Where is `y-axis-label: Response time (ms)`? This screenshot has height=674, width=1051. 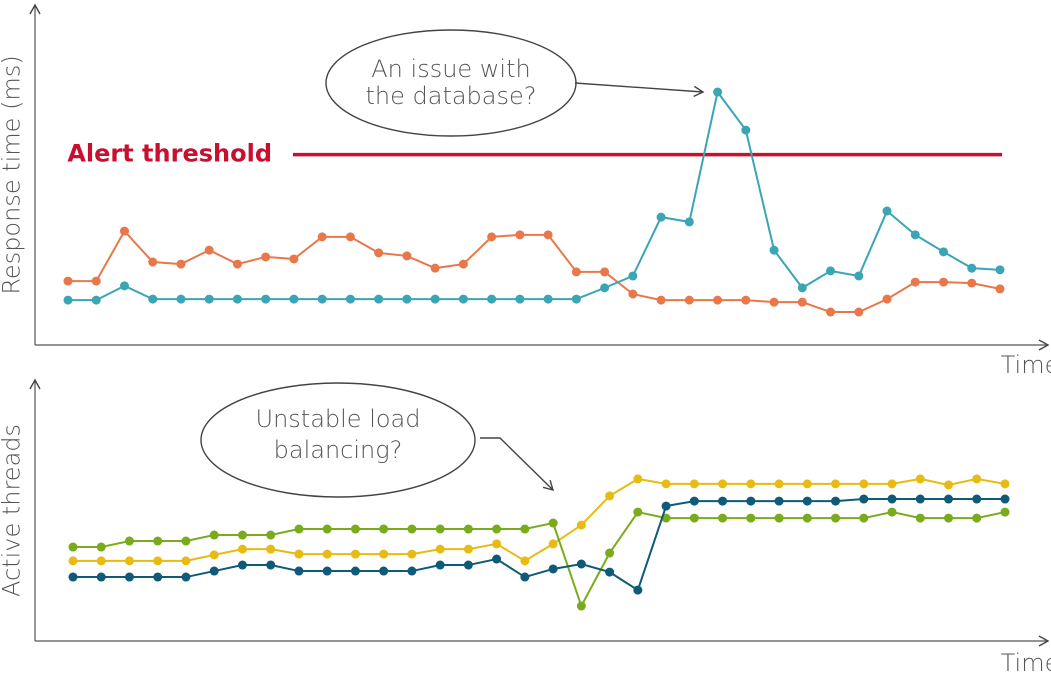 y-axis-label: Response time (ms) is located at coordinates (13, 174).